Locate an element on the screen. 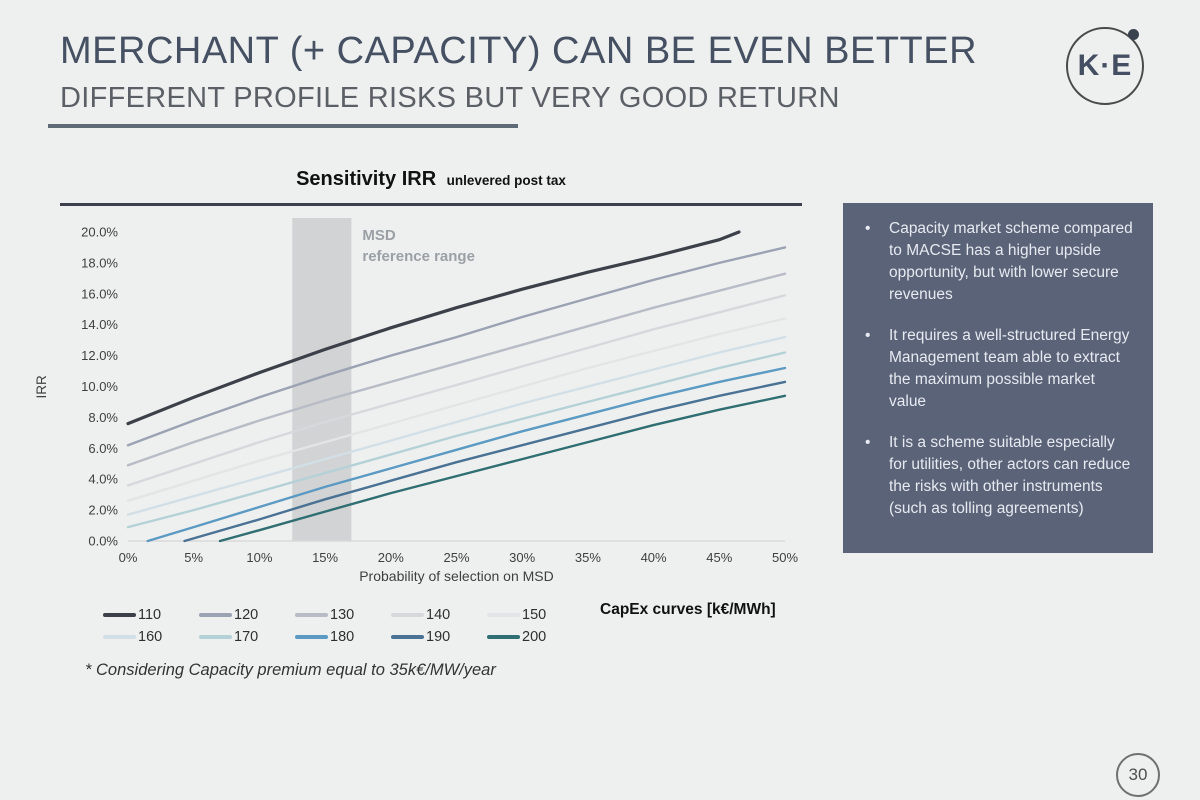 This screenshot has height=800, width=1200. logo-orbit-dot-icon is located at coordinates (1133, 34).